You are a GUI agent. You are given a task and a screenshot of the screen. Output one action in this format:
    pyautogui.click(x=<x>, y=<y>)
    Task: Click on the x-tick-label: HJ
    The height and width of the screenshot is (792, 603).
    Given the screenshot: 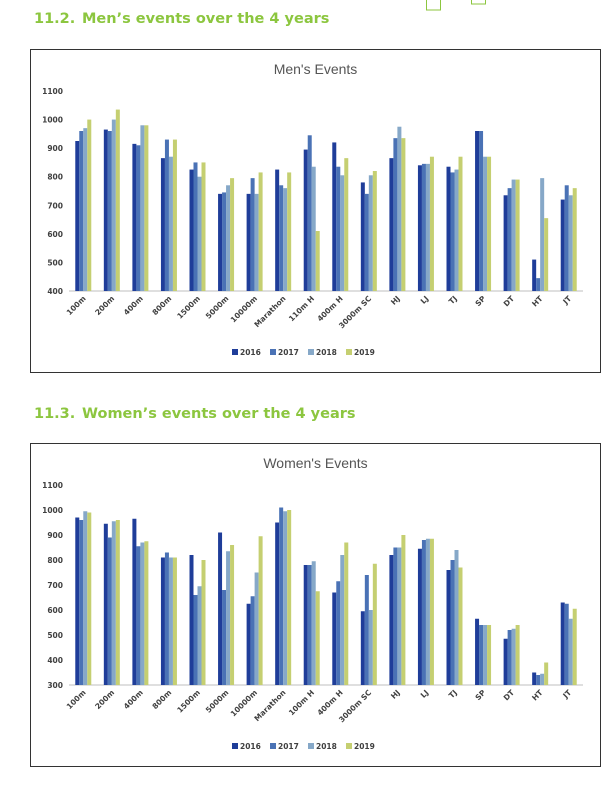 What is the action you would take?
    pyautogui.click(x=395, y=694)
    